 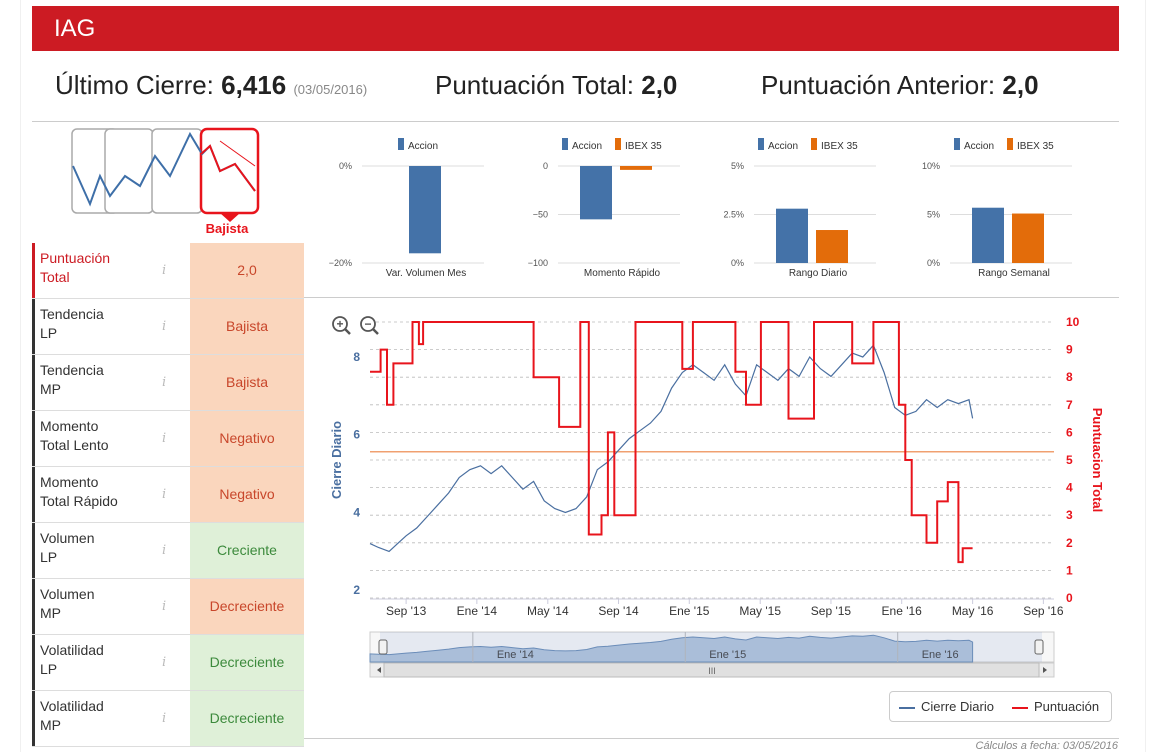 I want to click on tick-label: −50, so click(x=540, y=215).